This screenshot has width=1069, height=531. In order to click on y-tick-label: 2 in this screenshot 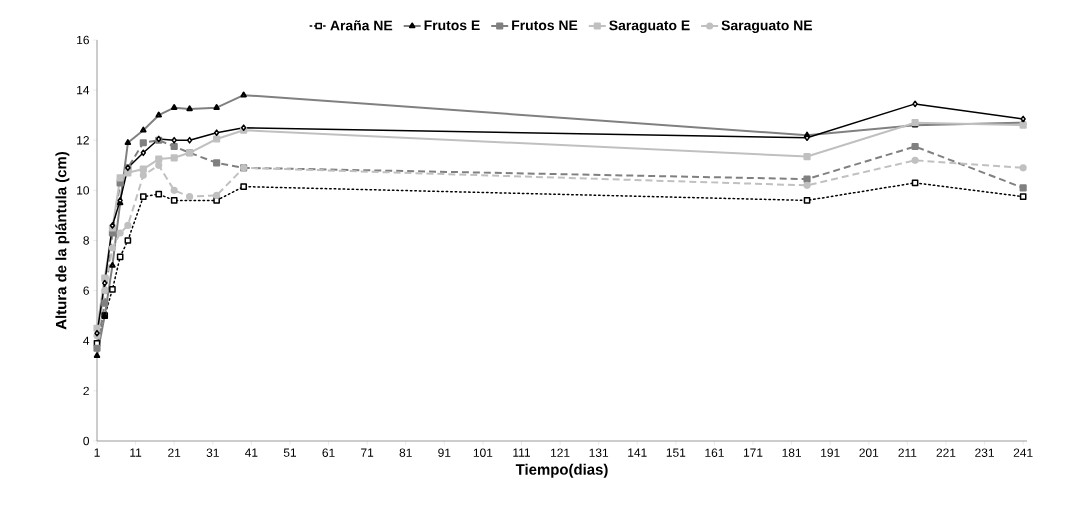, I will do `click(86, 391)`.